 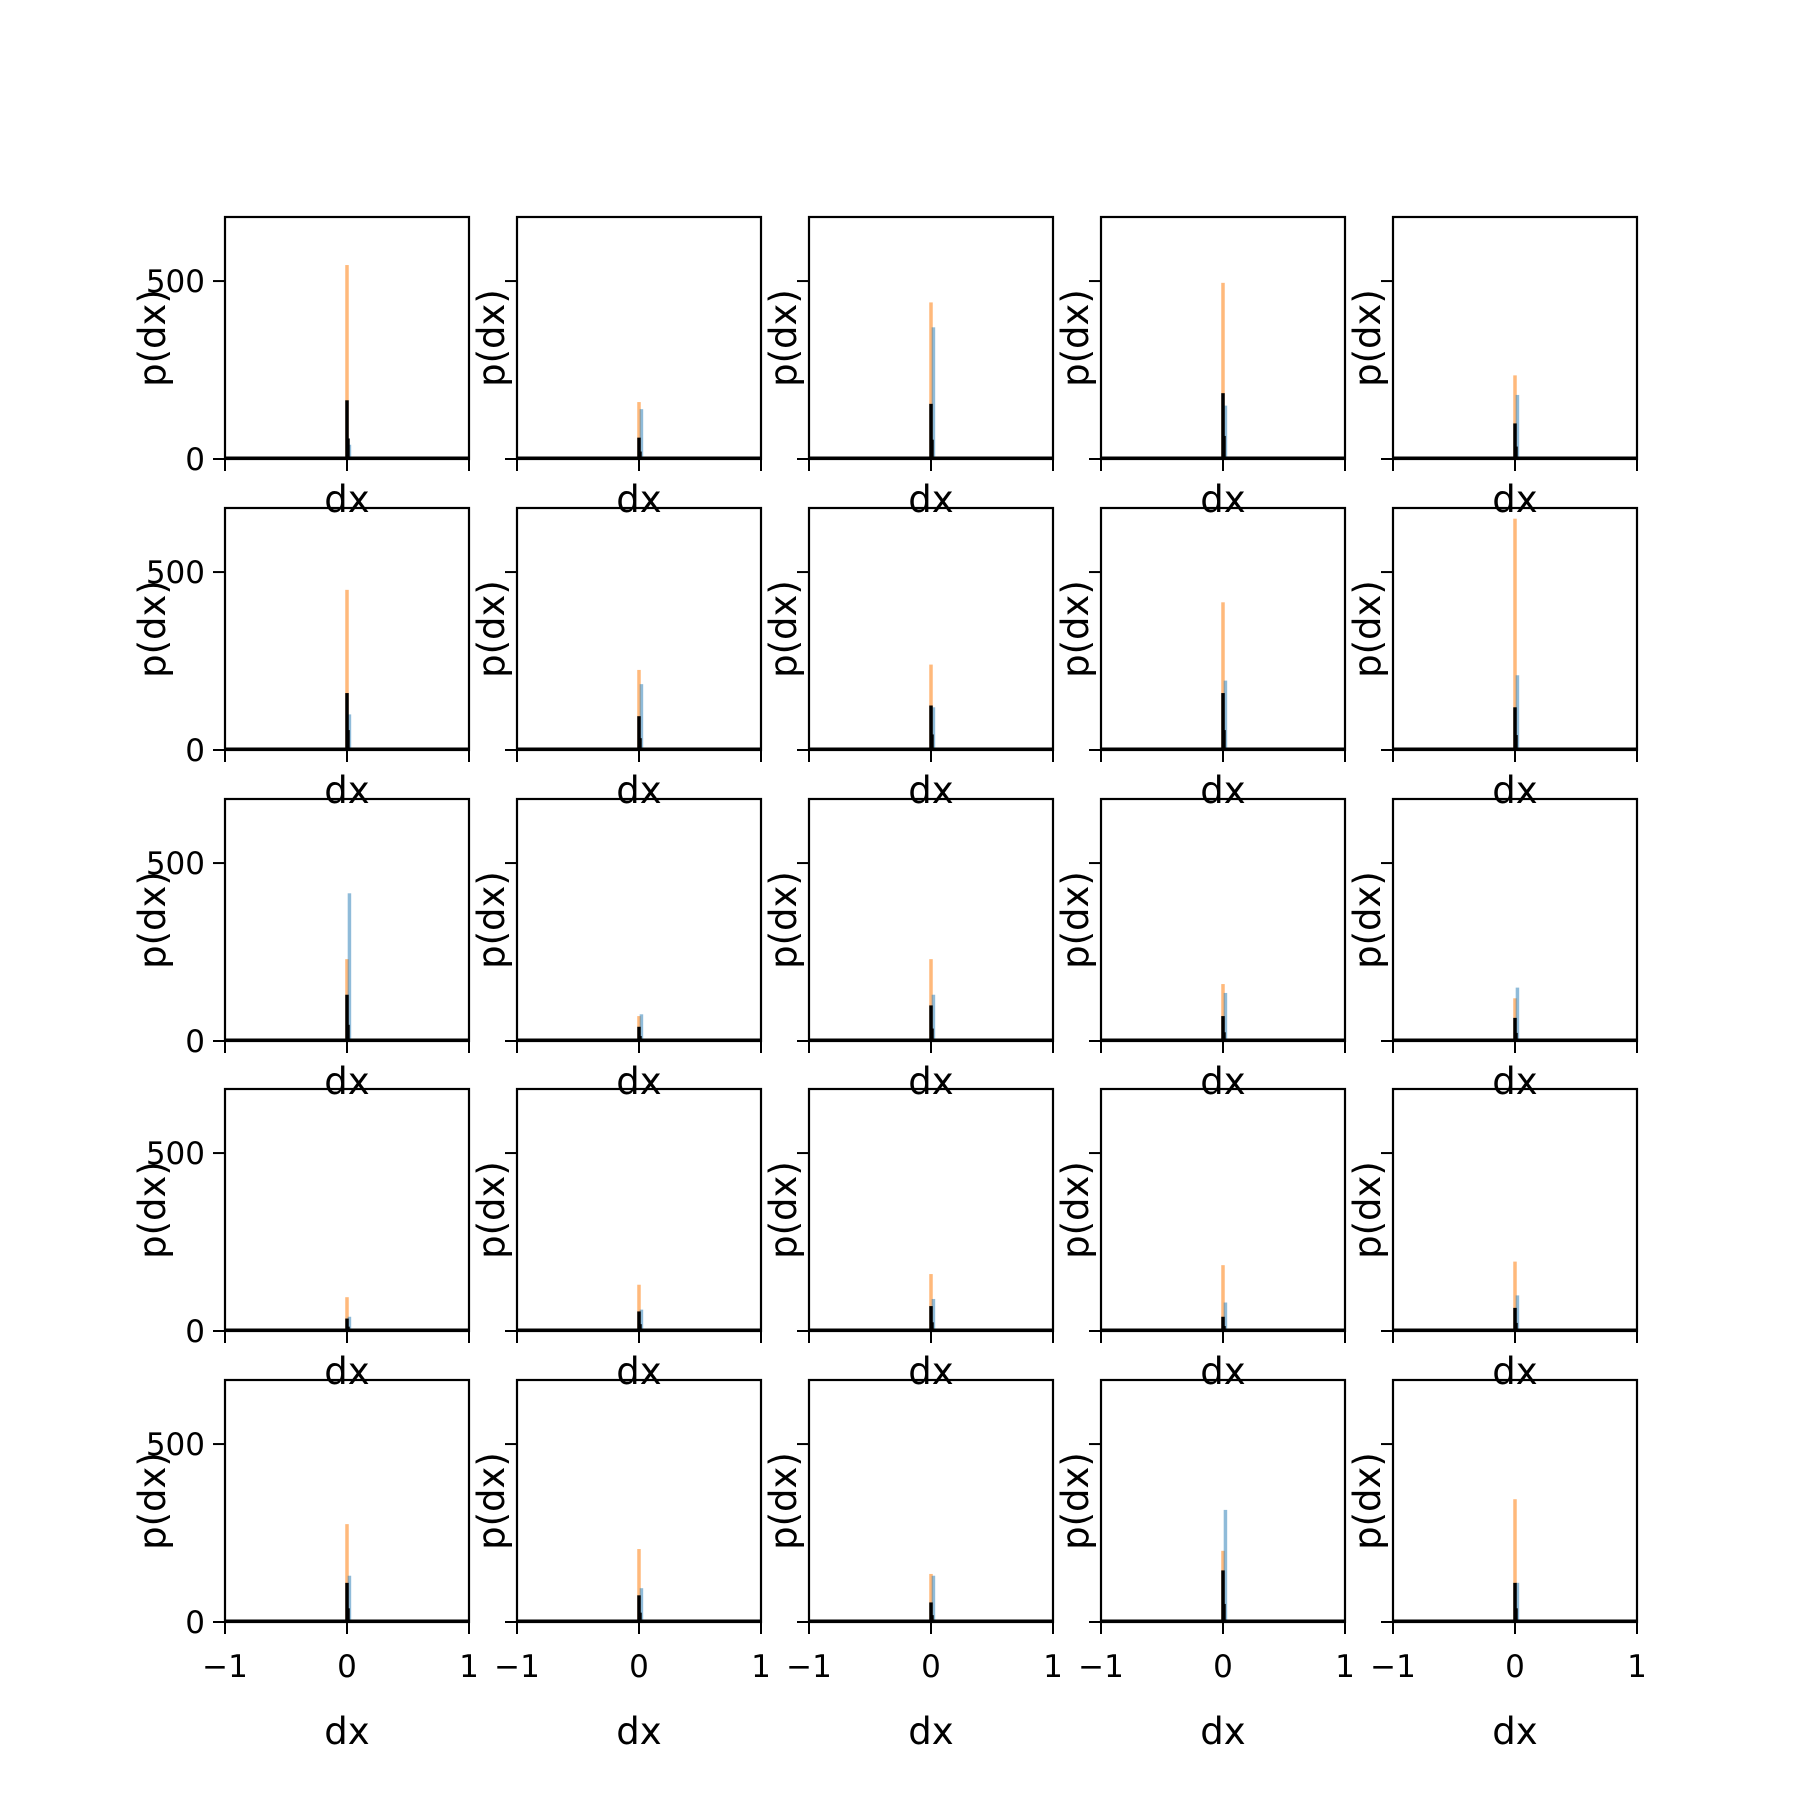 What do you see at coordinates (1200, 950) in the screenshot?
I see `subplot-14: p(dx) dx` at bounding box center [1200, 950].